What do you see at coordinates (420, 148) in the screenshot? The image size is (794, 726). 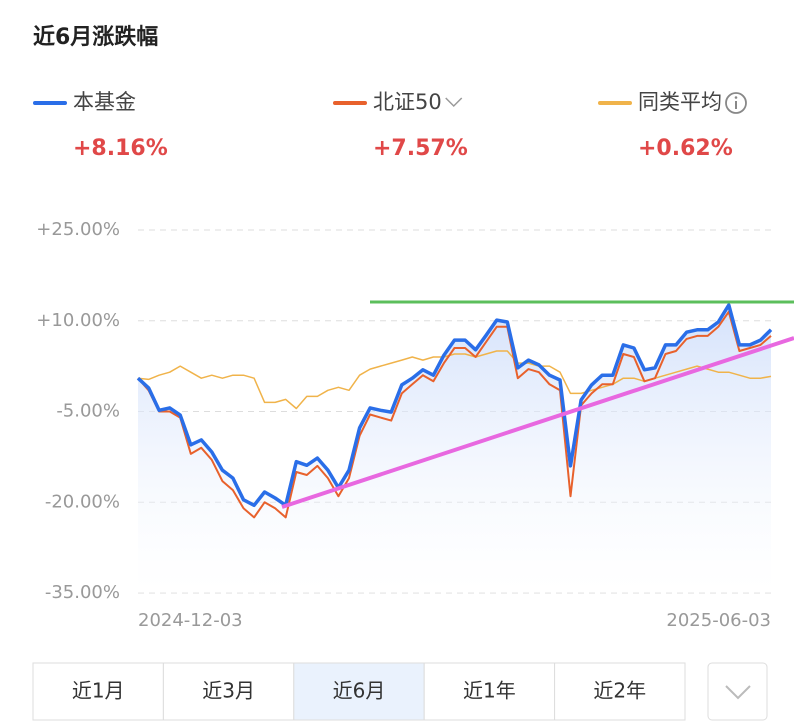 I see `series-change: +7.57%` at bounding box center [420, 148].